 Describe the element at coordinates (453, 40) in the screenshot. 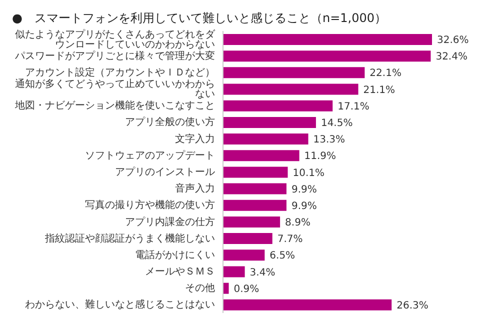

I see `data-label: 32.6%` at that location.